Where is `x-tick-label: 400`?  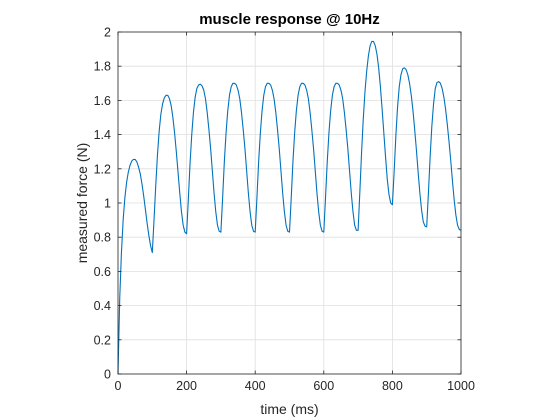 x-tick-label: 400 is located at coordinates (255, 386).